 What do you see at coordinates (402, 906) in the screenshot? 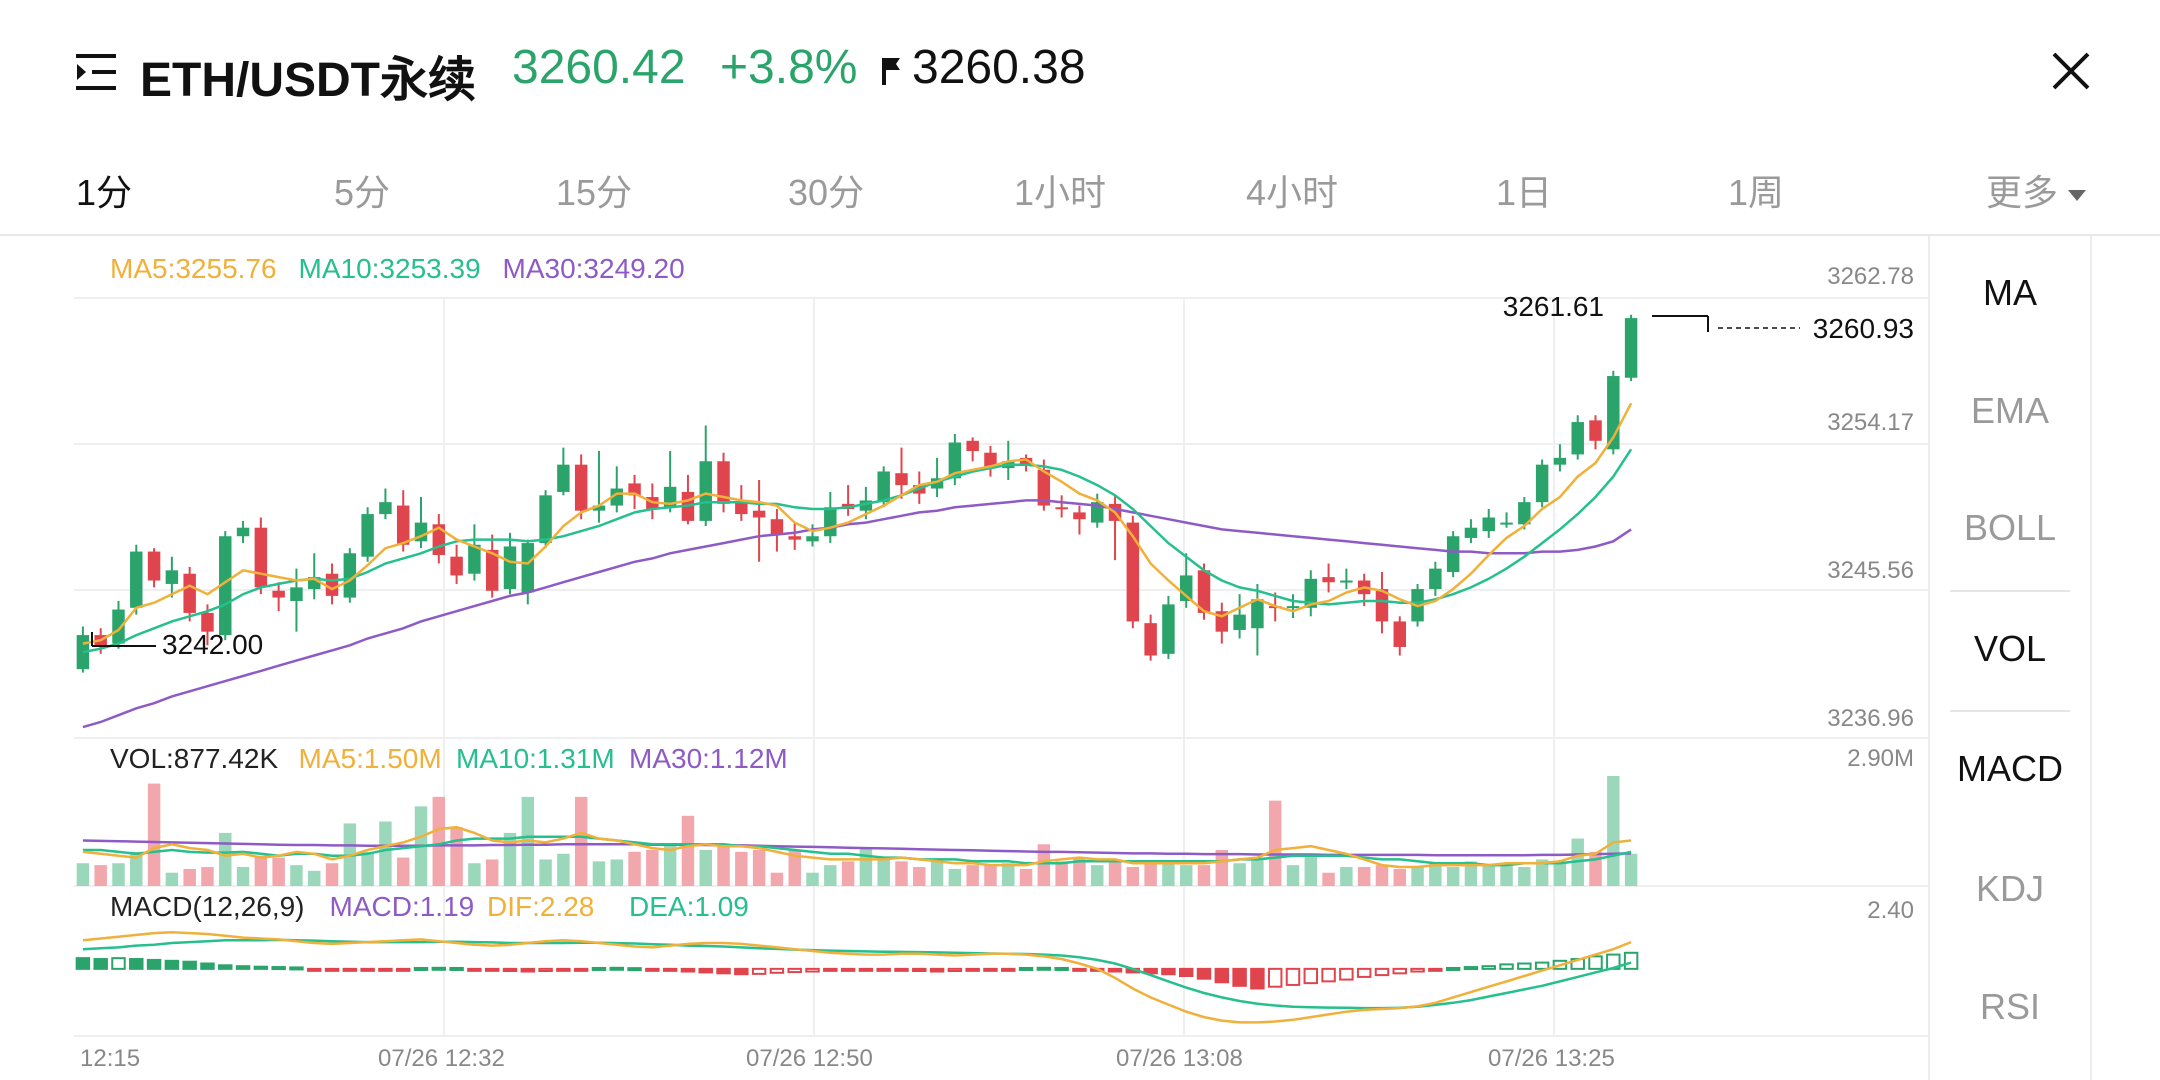
I see `macd-legend-item: MACD:1.19` at bounding box center [402, 906].